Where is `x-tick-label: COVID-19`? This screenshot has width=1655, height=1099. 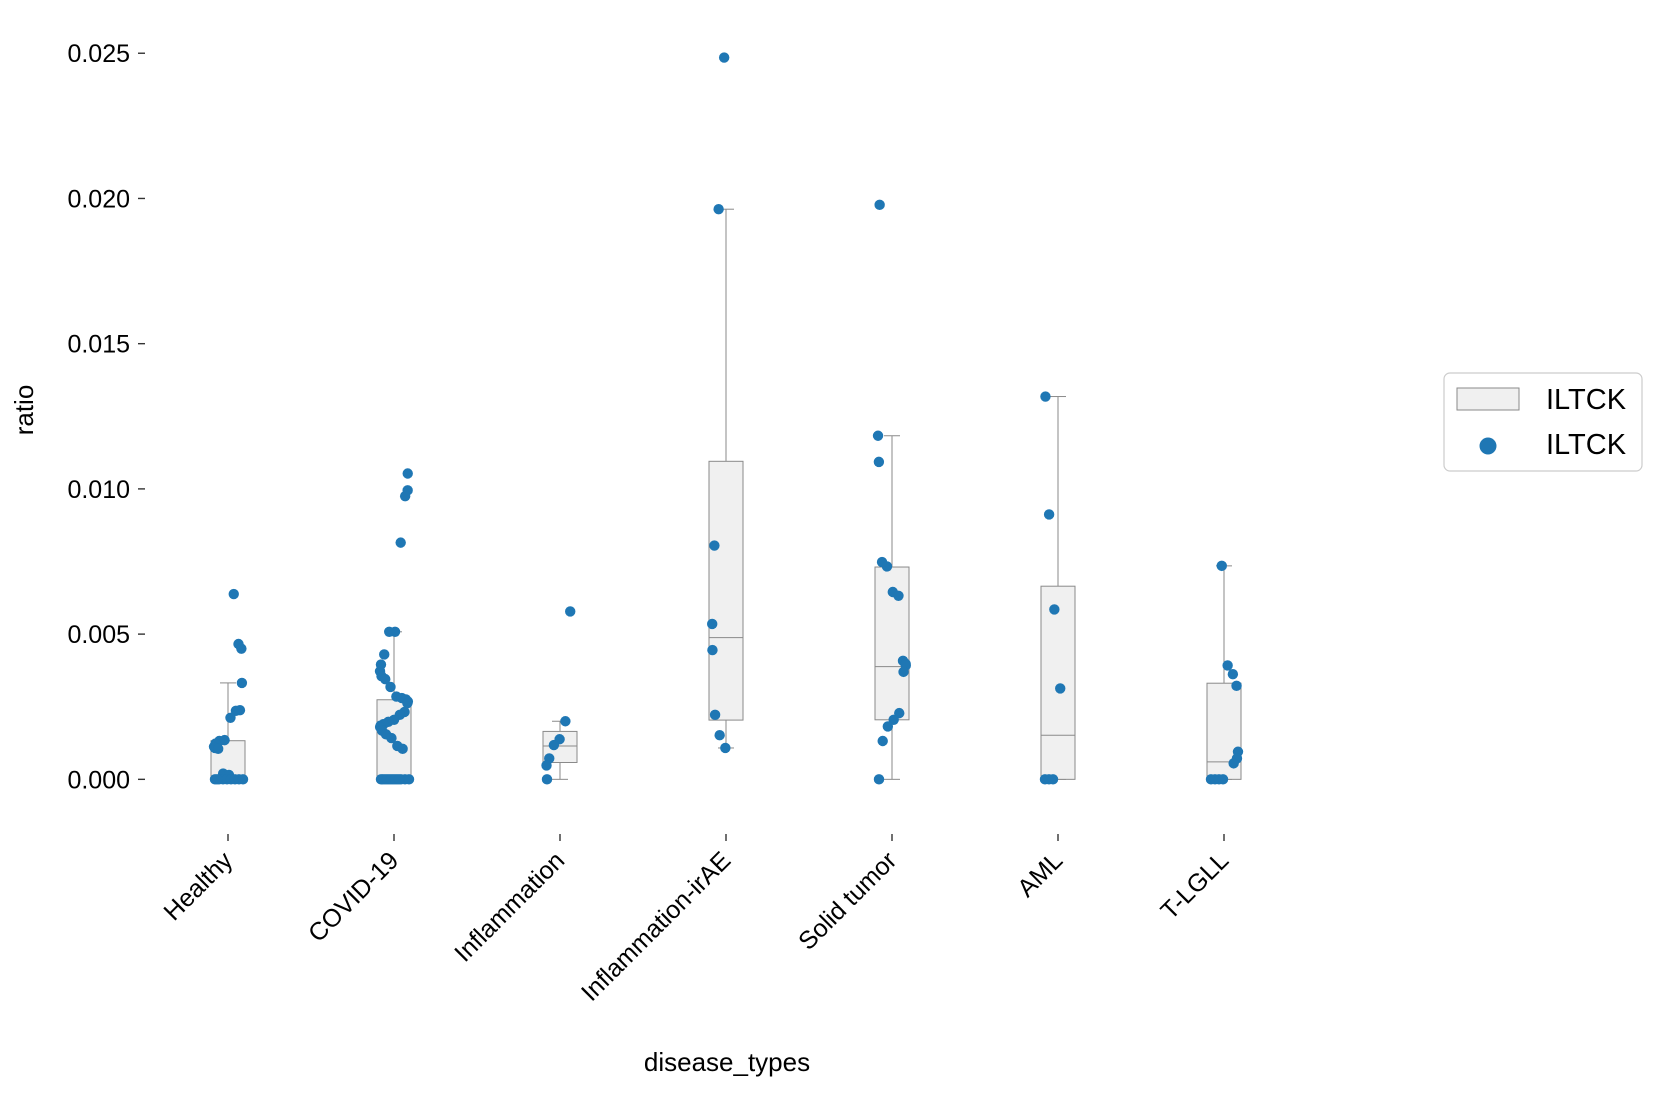 x-tick-label: COVID-19 is located at coordinates (353, 896).